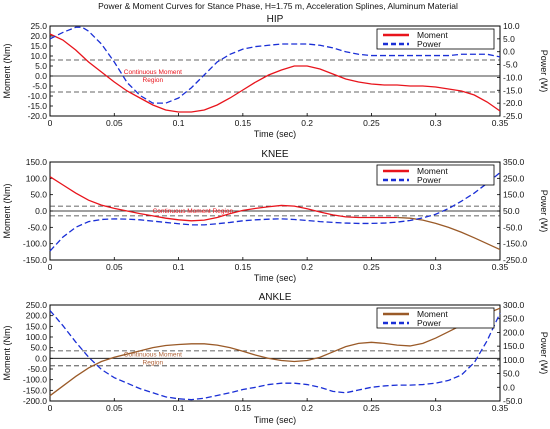 The height and width of the screenshot is (429, 550). What do you see at coordinates (514, 162) in the screenshot?
I see `y2-tick-label: 350.0` at bounding box center [514, 162].